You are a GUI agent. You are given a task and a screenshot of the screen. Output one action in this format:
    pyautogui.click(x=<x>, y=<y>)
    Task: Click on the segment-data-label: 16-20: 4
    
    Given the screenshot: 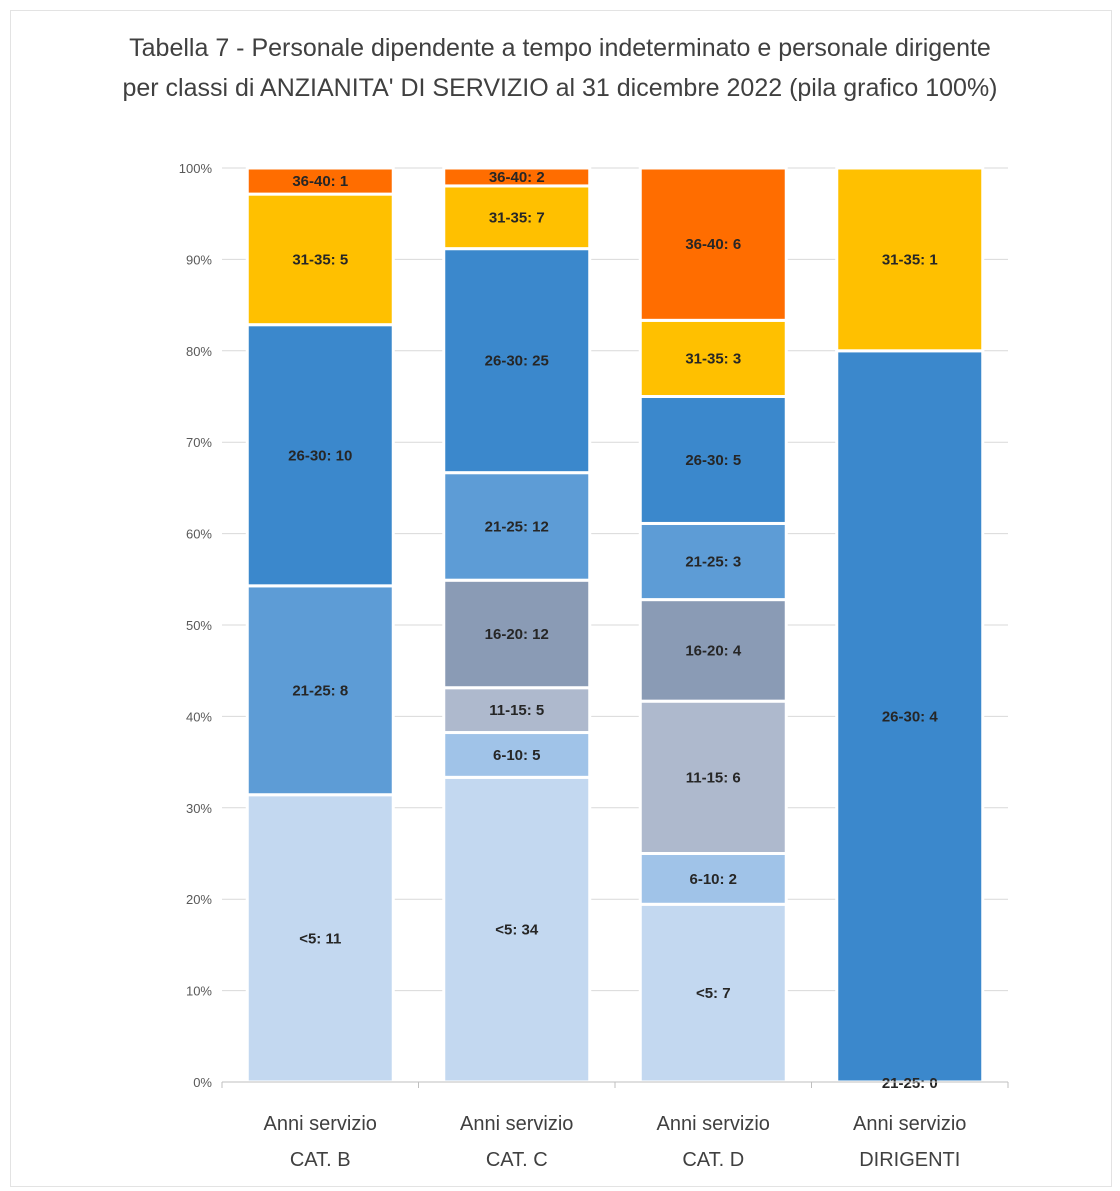 What is the action you would take?
    pyautogui.click(x=713, y=650)
    